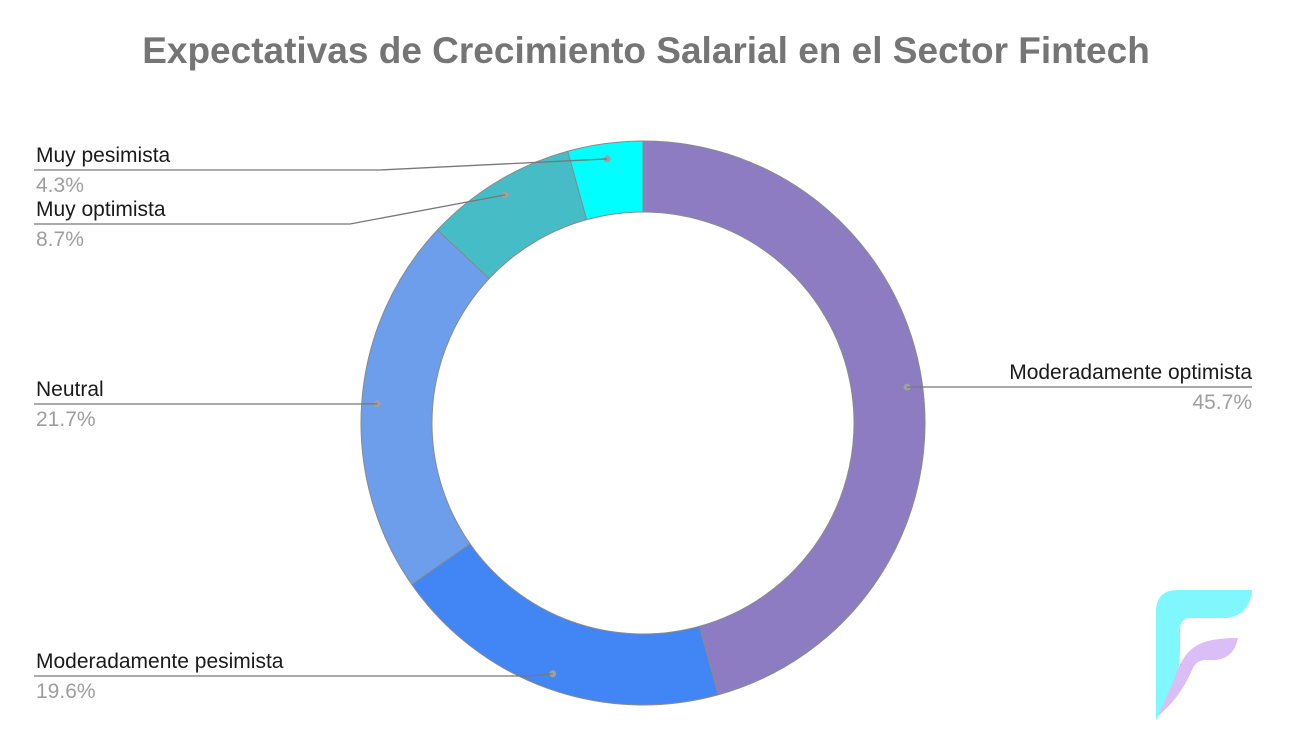 Image resolution: width=1292 pixels, height=742 pixels. What do you see at coordinates (293, 675) in the screenshot?
I see `callout-line-moderadamente-pesimista` at bounding box center [293, 675].